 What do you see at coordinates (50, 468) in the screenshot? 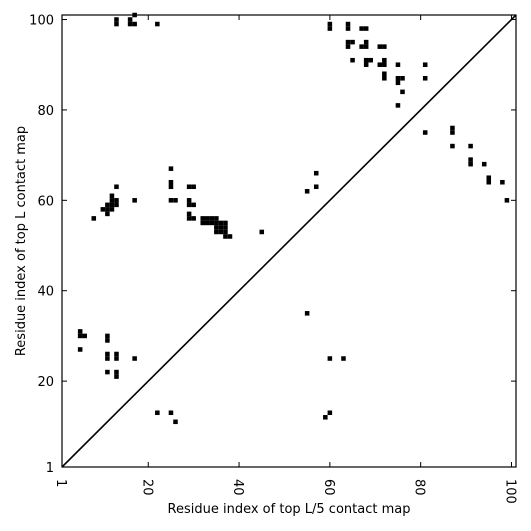
I see `y-tick-label: 1` at bounding box center [50, 468].